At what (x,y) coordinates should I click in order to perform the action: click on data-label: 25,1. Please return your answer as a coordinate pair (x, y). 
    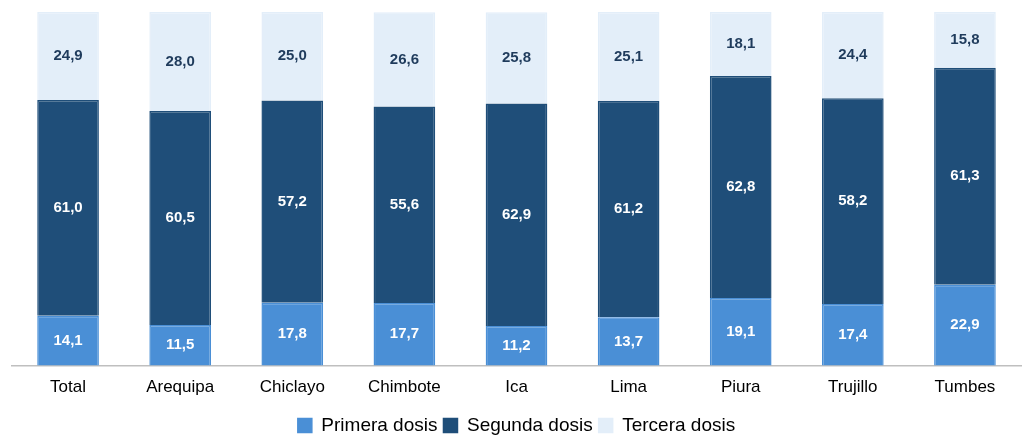
    Looking at the image, I should click on (629, 55).